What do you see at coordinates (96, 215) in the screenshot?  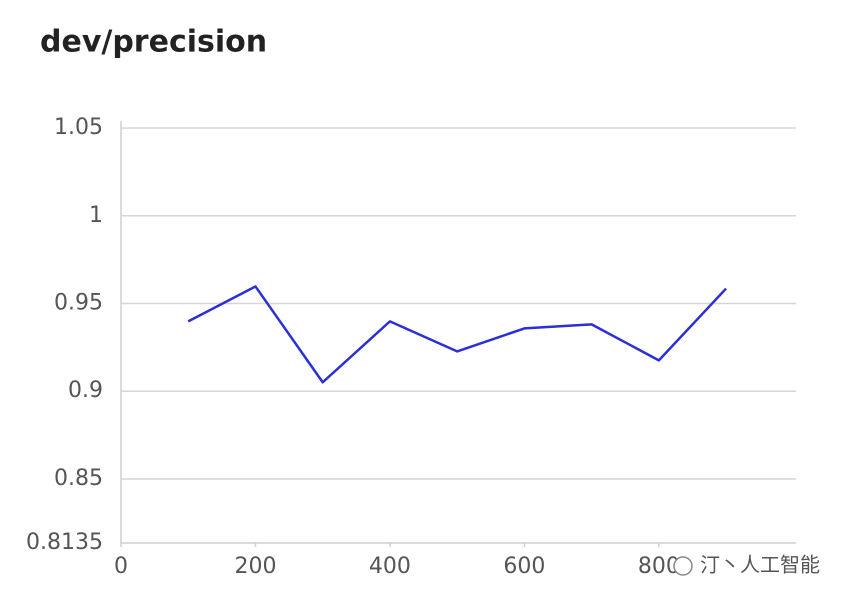 I see `y-tick-label: 1` at bounding box center [96, 215].